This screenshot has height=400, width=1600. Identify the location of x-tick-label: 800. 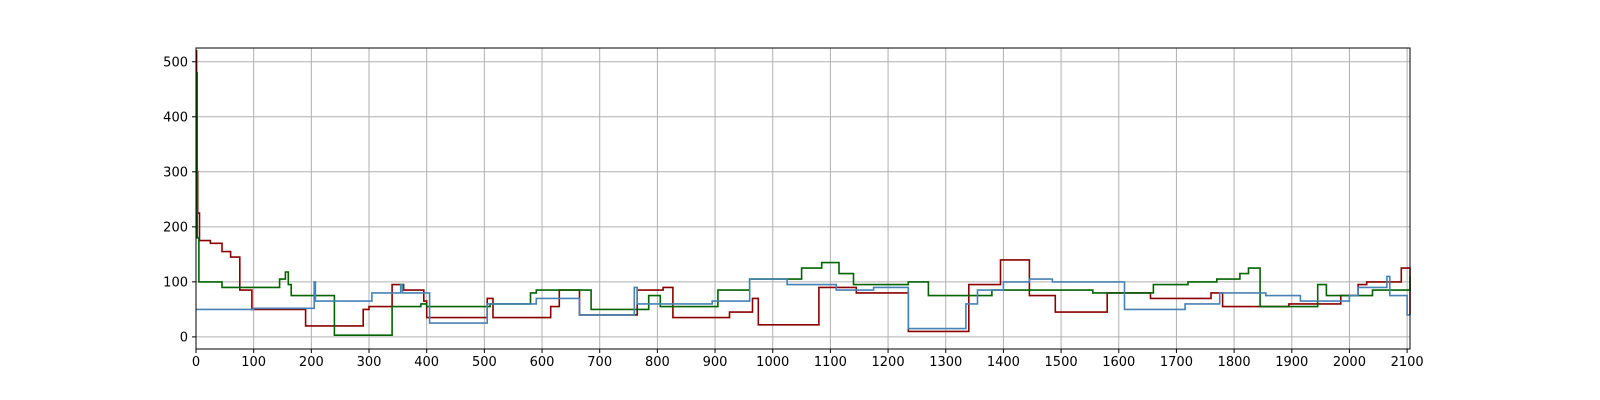
(657, 362).